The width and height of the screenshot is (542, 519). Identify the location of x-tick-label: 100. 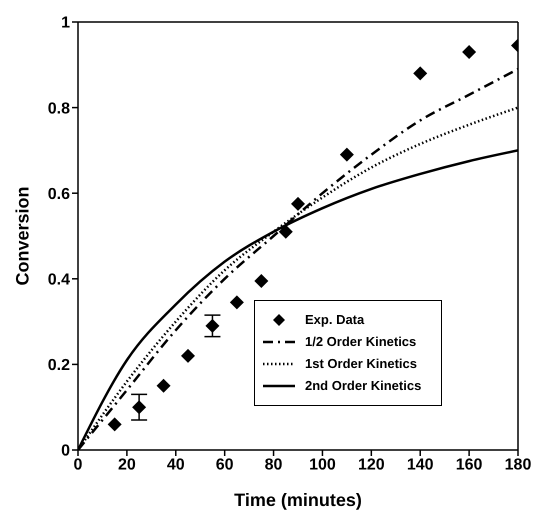
(322, 465).